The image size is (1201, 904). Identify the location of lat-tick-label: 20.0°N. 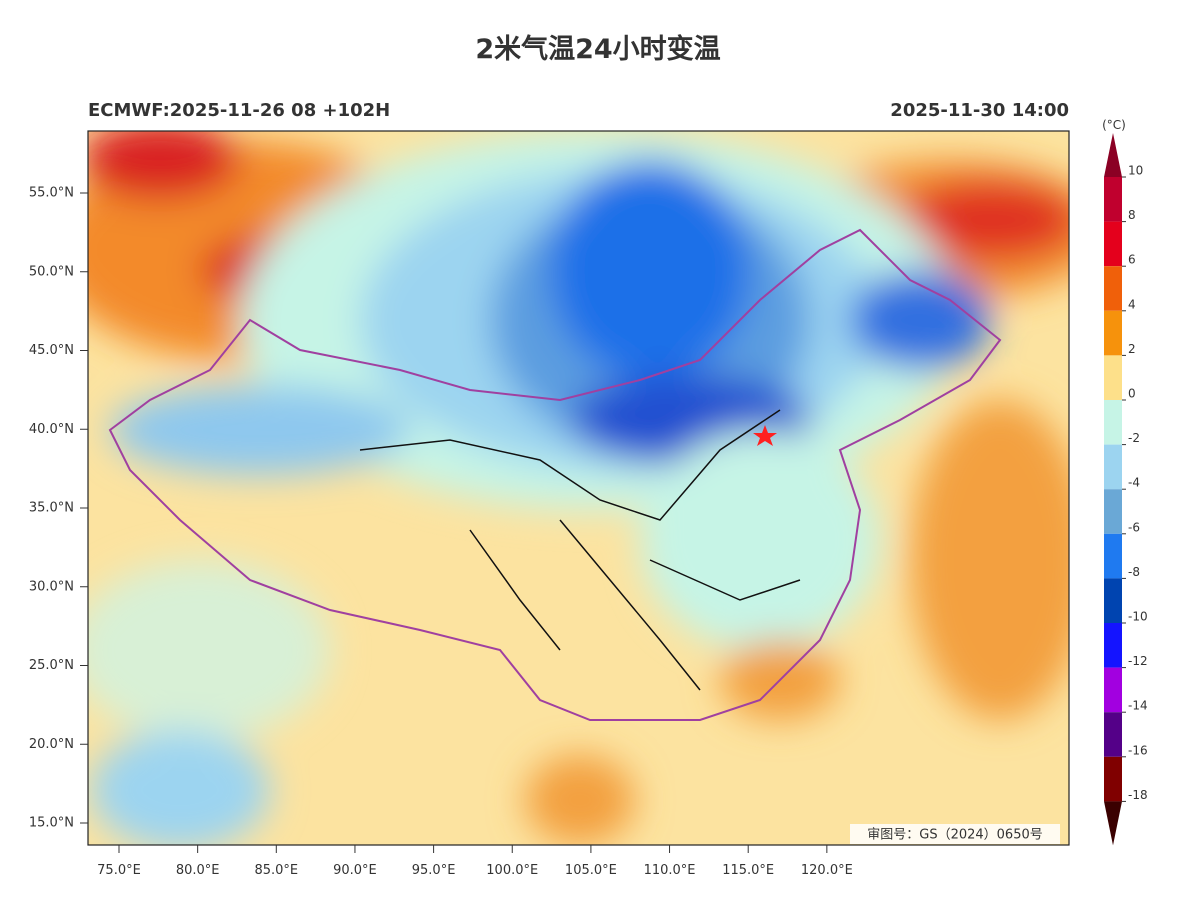
(51, 744).